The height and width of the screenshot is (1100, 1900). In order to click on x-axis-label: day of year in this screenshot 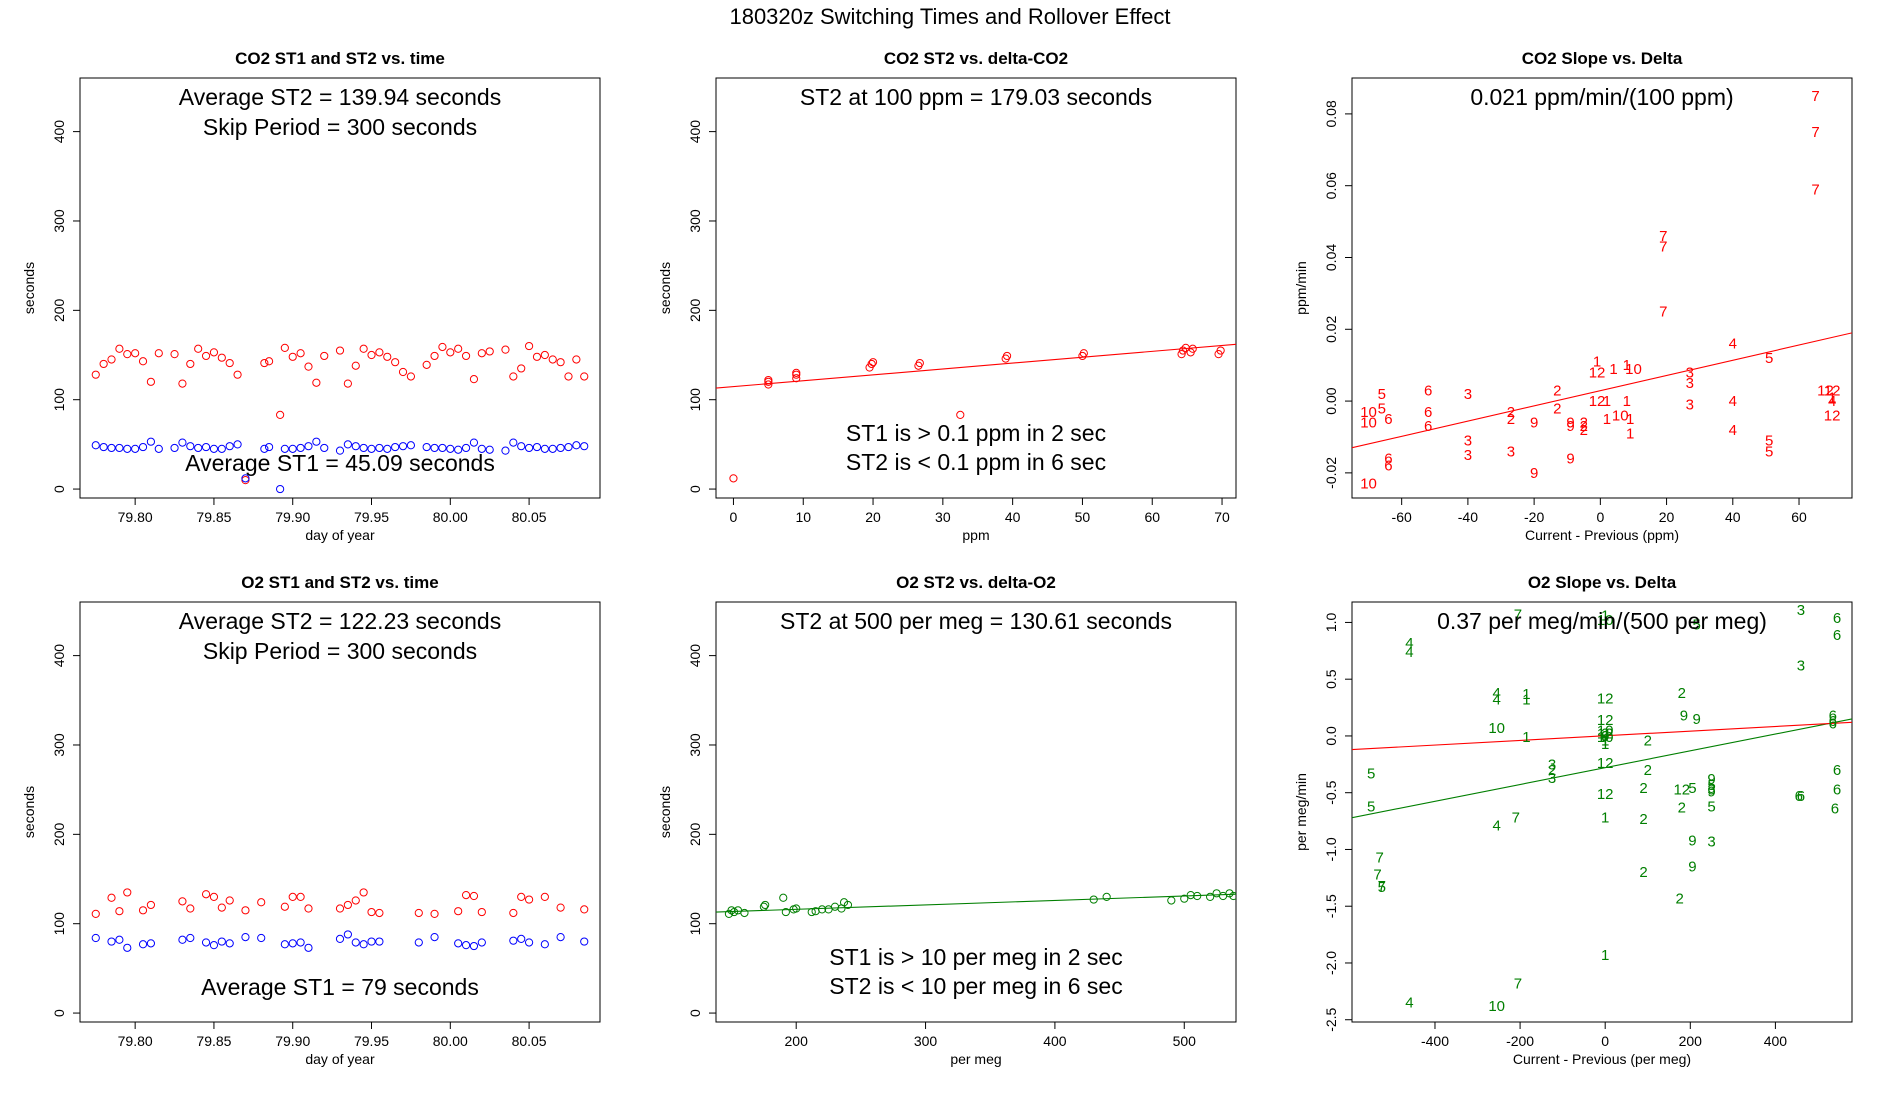, I will do `click(340, 1059)`.